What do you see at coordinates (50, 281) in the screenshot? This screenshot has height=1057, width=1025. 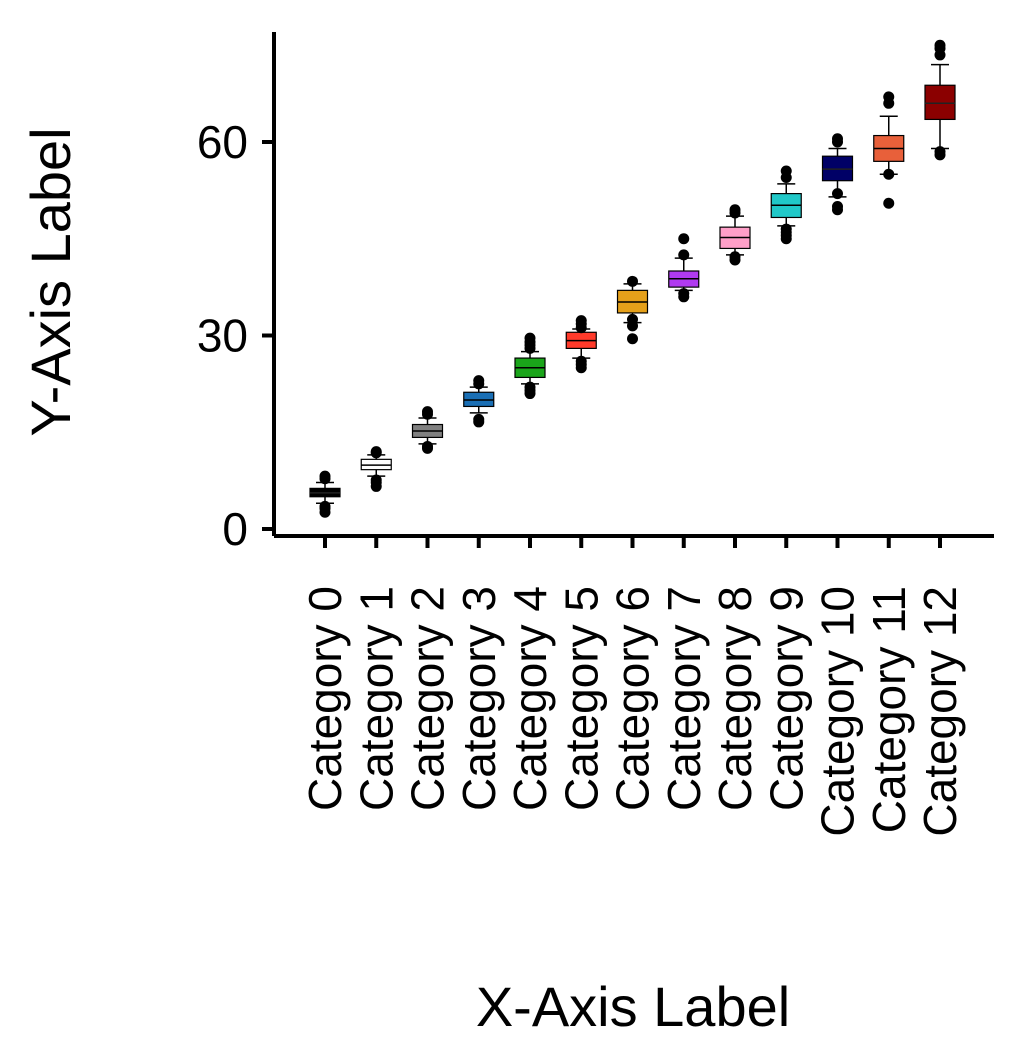 I see `y-axis-title: Y-Axis Label` at bounding box center [50, 281].